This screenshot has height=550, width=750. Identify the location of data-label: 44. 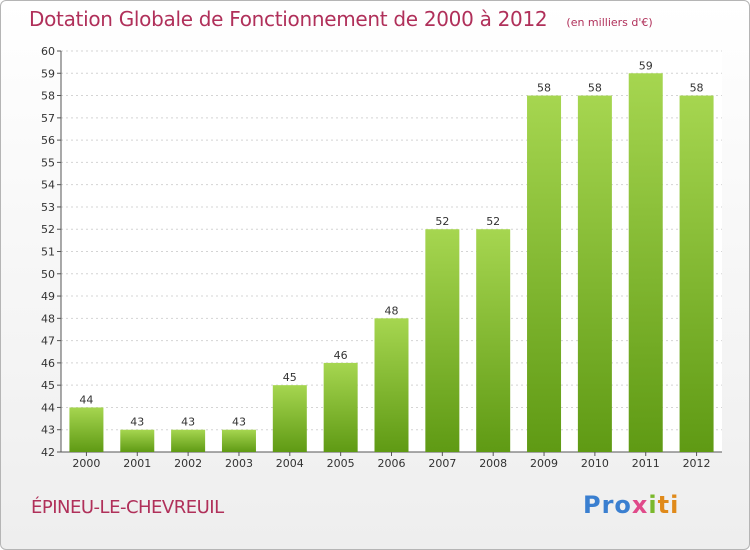
(86, 399).